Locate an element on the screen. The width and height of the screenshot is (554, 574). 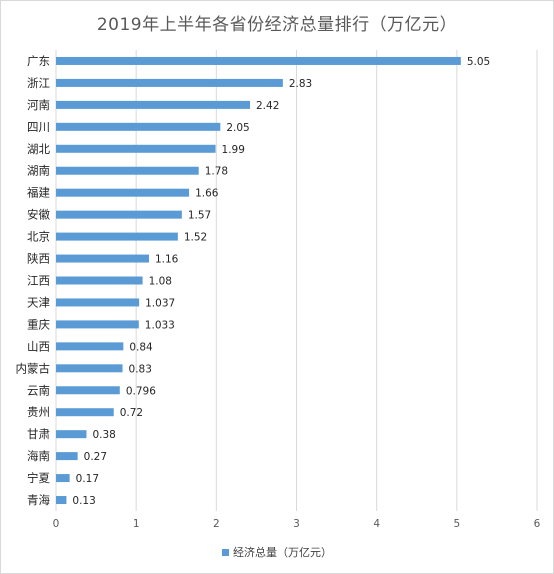
category-label: 江西 is located at coordinates (38, 281).